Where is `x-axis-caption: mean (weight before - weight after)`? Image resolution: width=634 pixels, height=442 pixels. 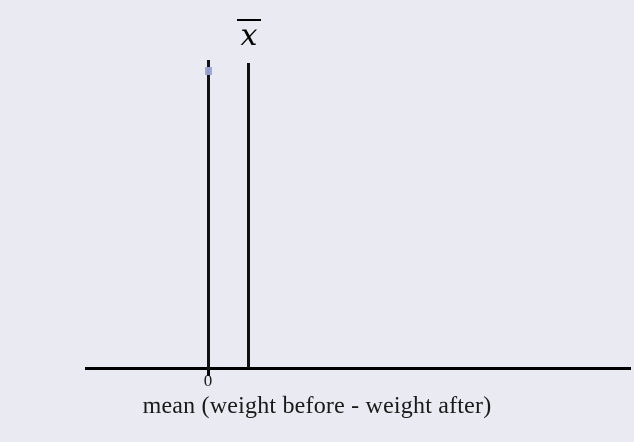
x-axis-caption: mean (weight before - weight after) is located at coordinates (317, 406).